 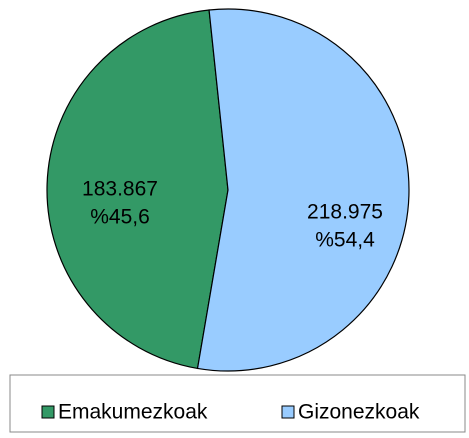 What do you see at coordinates (133, 412) in the screenshot?
I see `legend-label: Emakumezkoak` at bounding box center [133, 412].